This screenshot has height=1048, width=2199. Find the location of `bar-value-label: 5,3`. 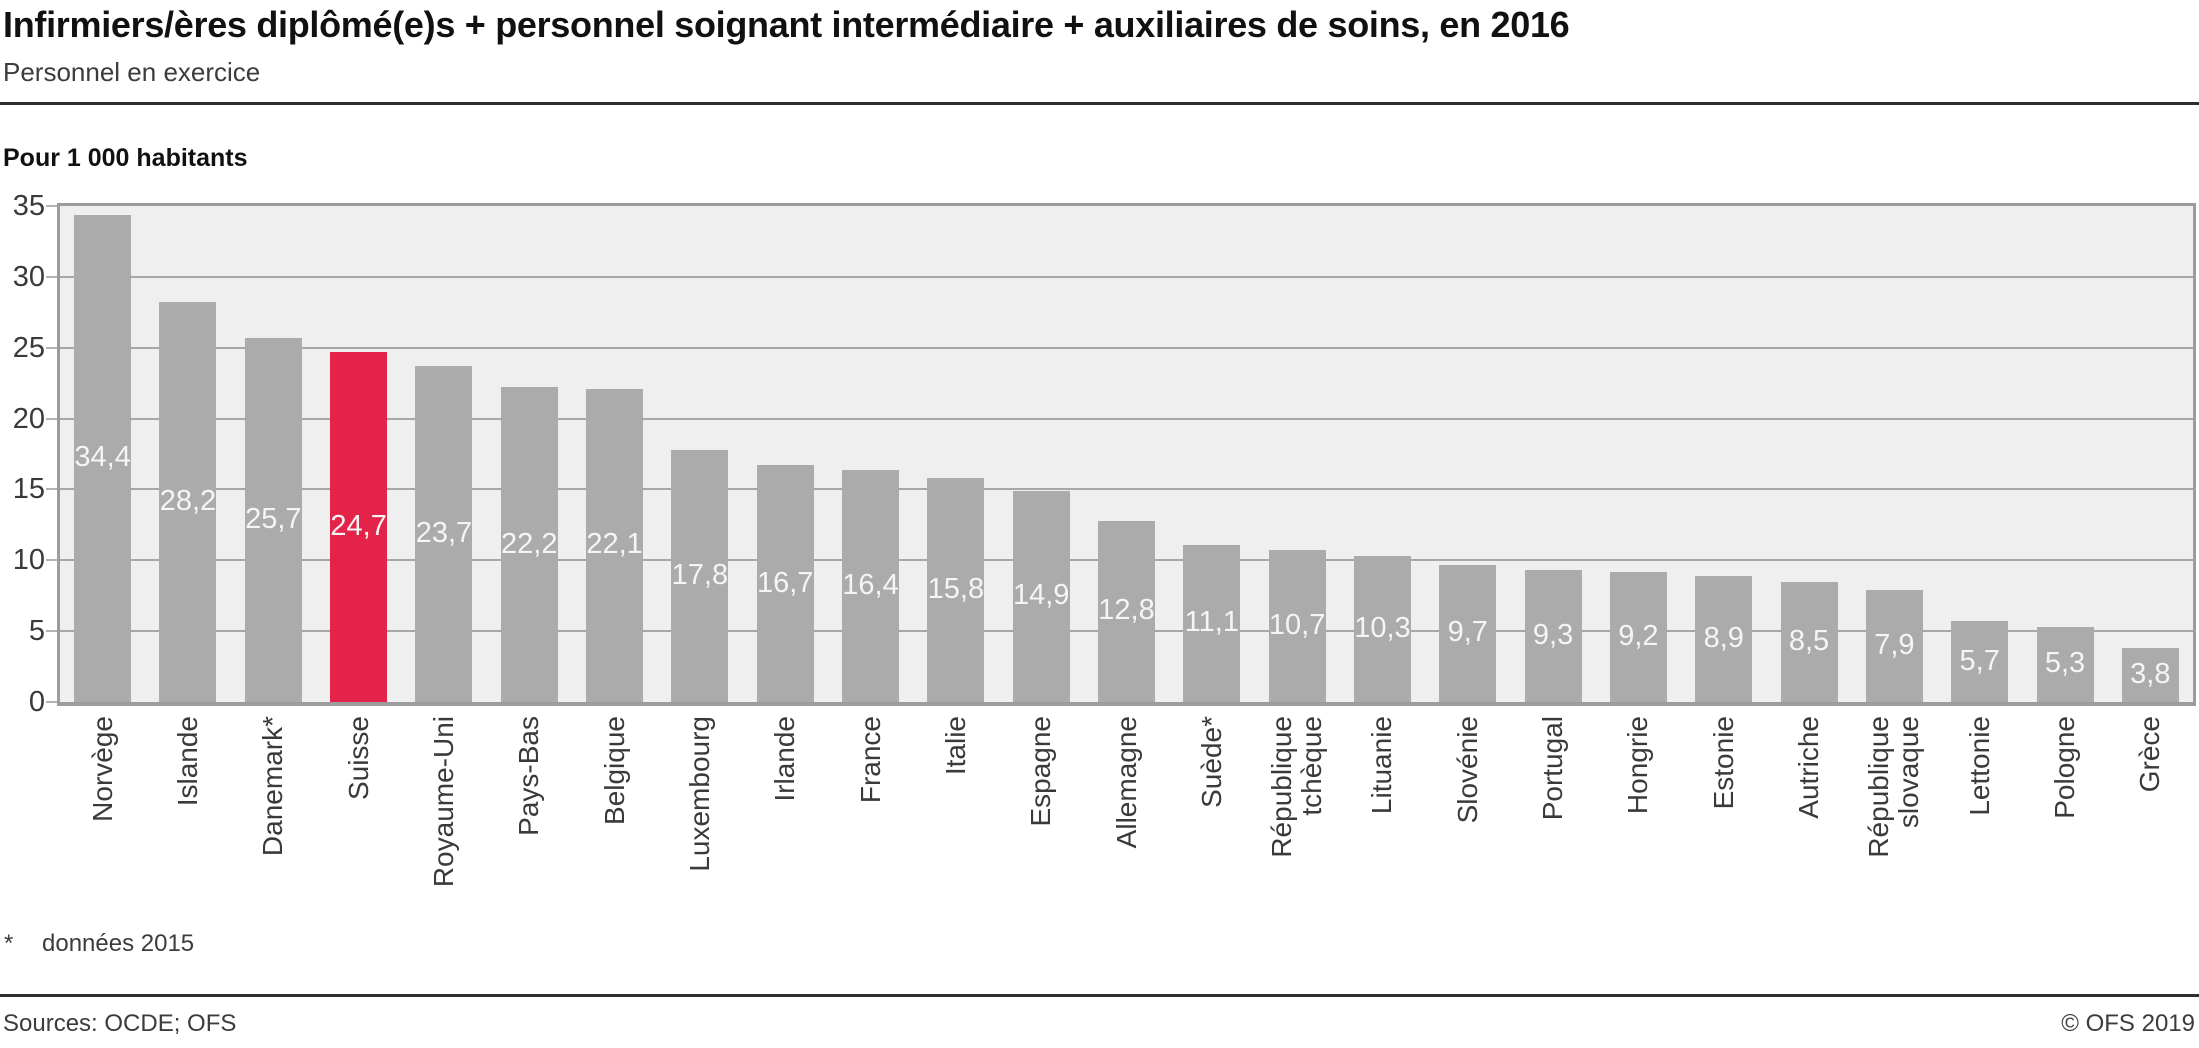

bar-value-label: 5,3 is located at coordinates (2065, 663).